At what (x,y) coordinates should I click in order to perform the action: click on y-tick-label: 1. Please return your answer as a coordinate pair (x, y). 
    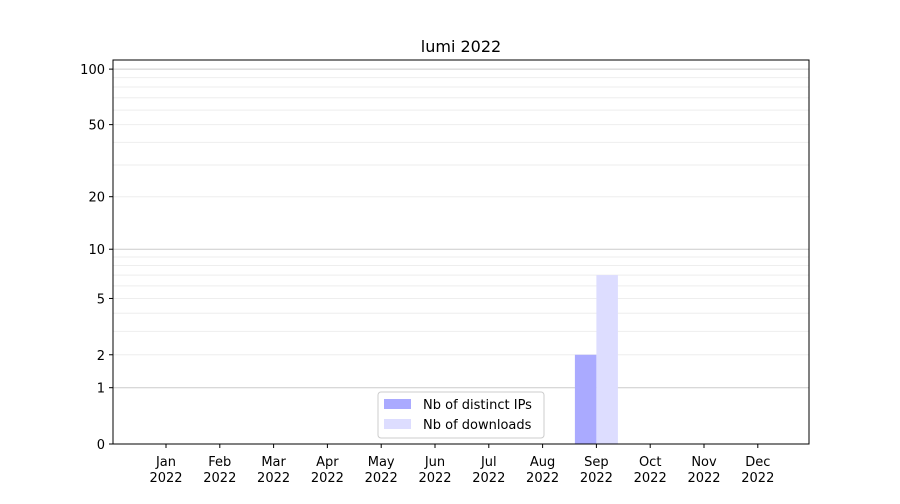
    Looking at the image, I should click on (101, 389).